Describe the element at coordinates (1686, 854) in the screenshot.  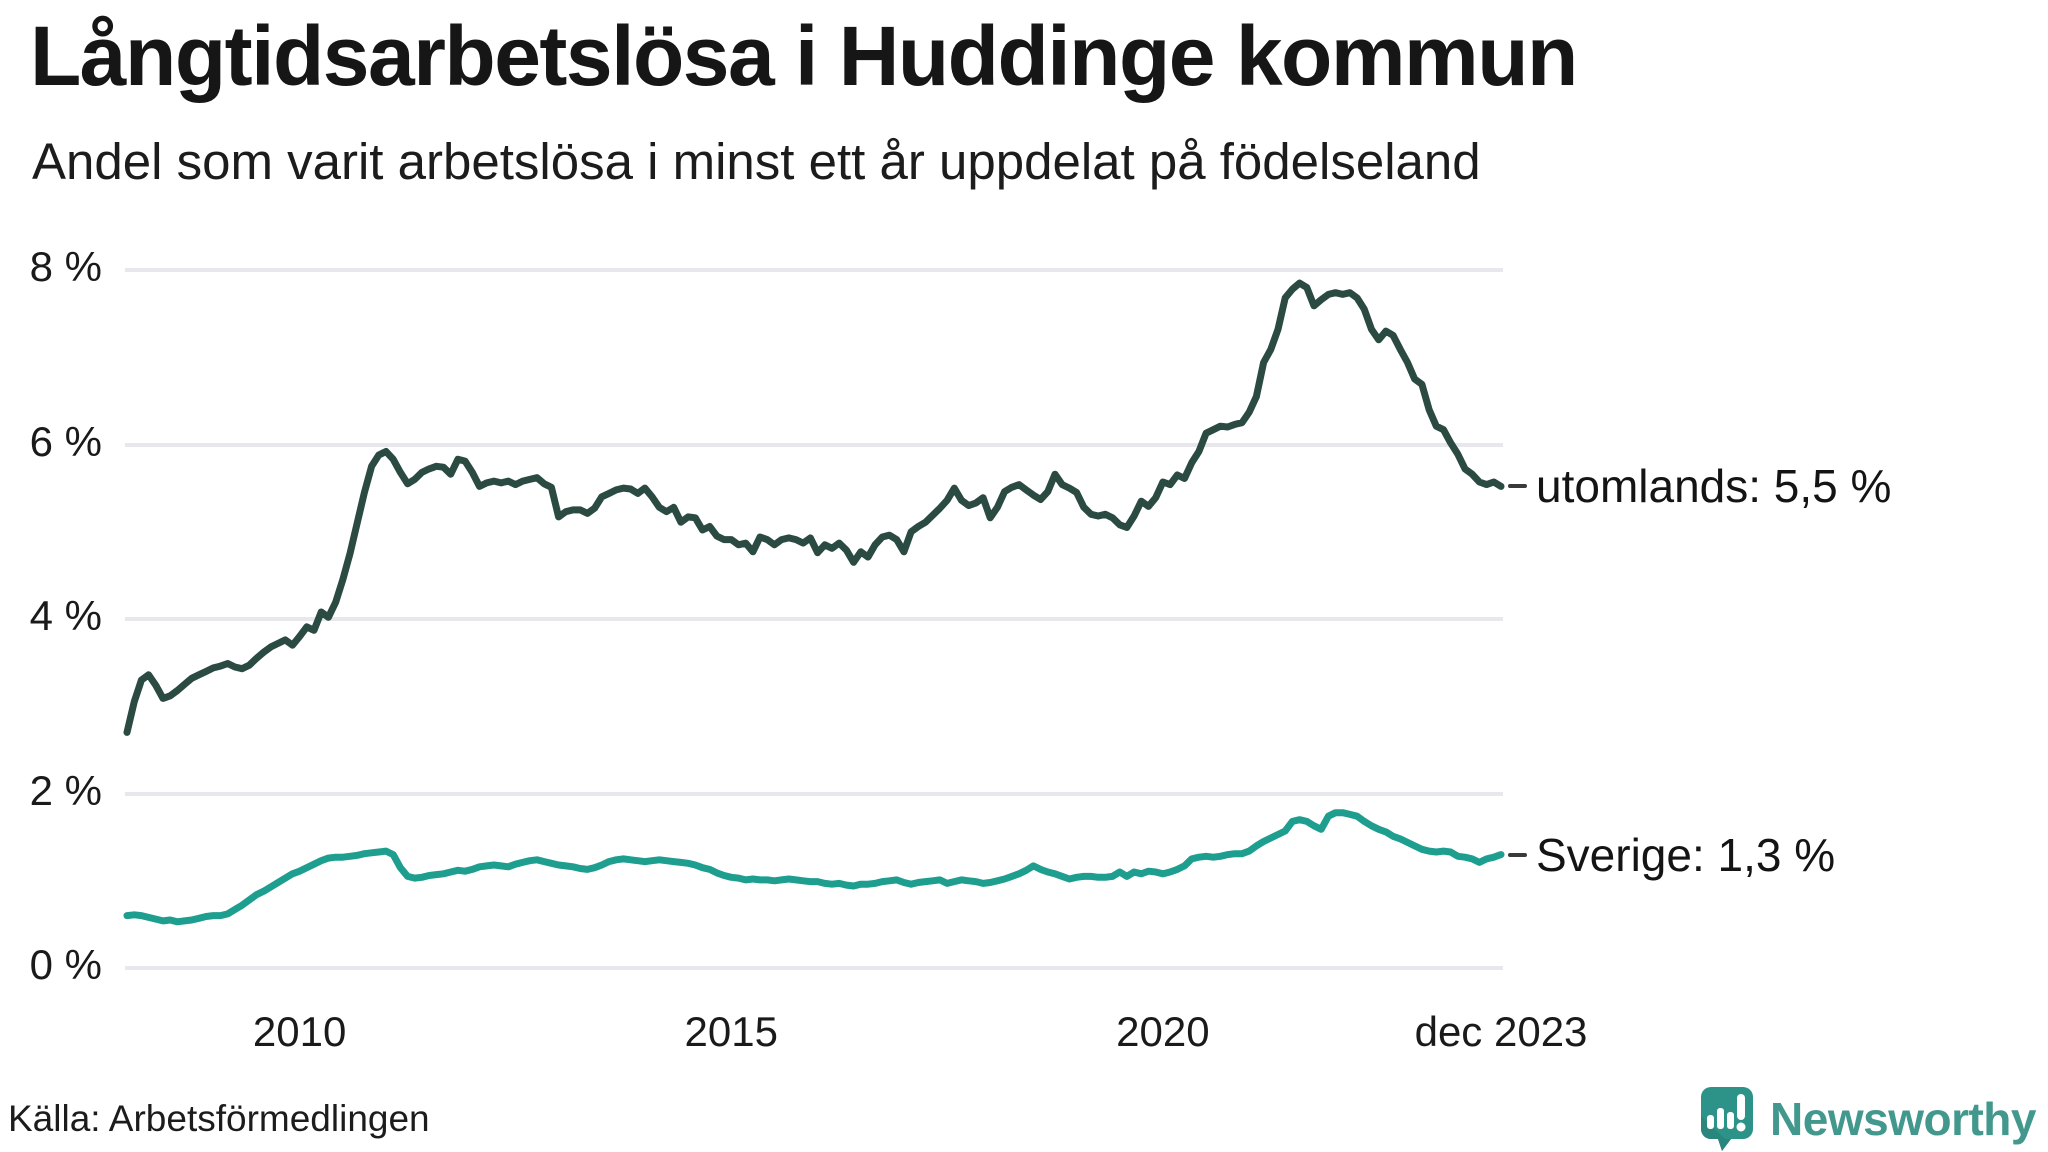
I see `sverige-end-label-text: Sverige: 1,3 %` at that location.